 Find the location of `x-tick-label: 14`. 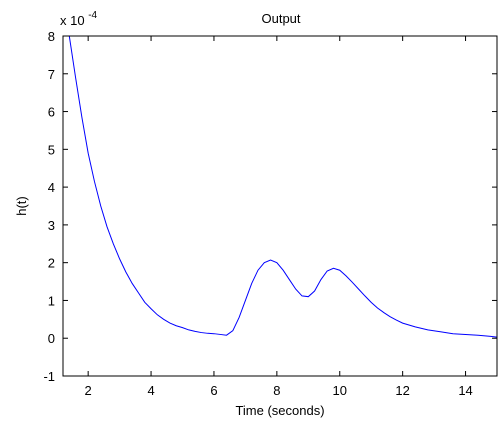

x-tick-label: 14 is located at coordinates (465, 390).